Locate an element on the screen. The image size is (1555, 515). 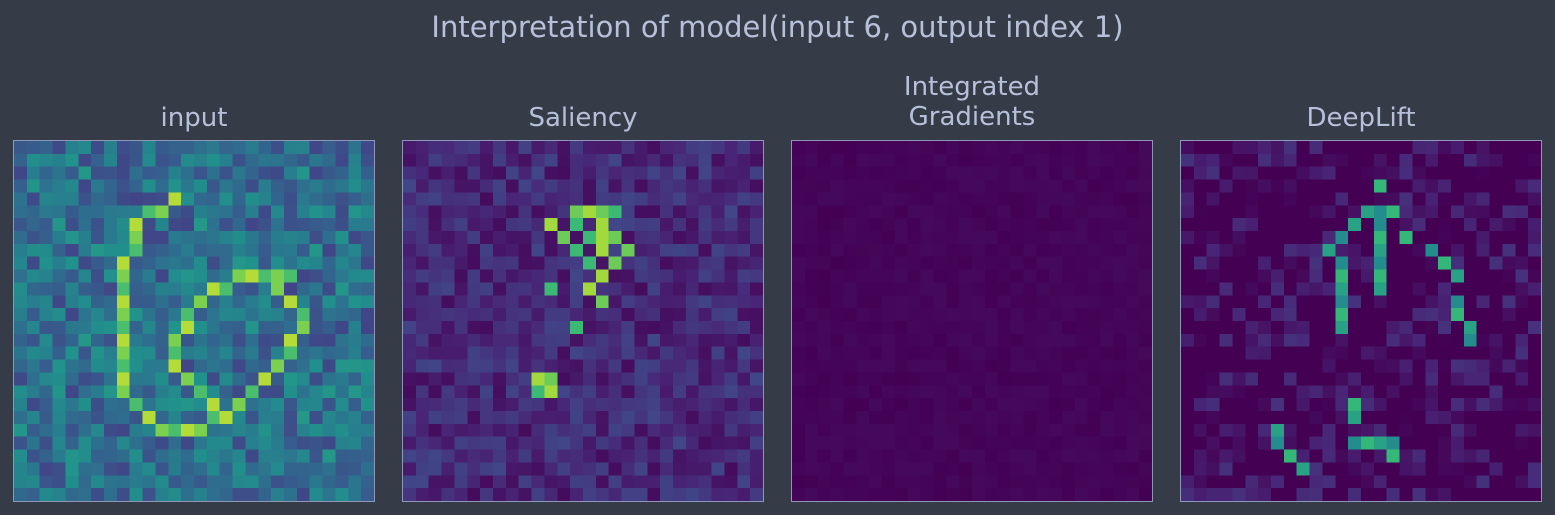
panel-title-integrated-gradients: Integrated Gradients is located at coordinates (972, 102).